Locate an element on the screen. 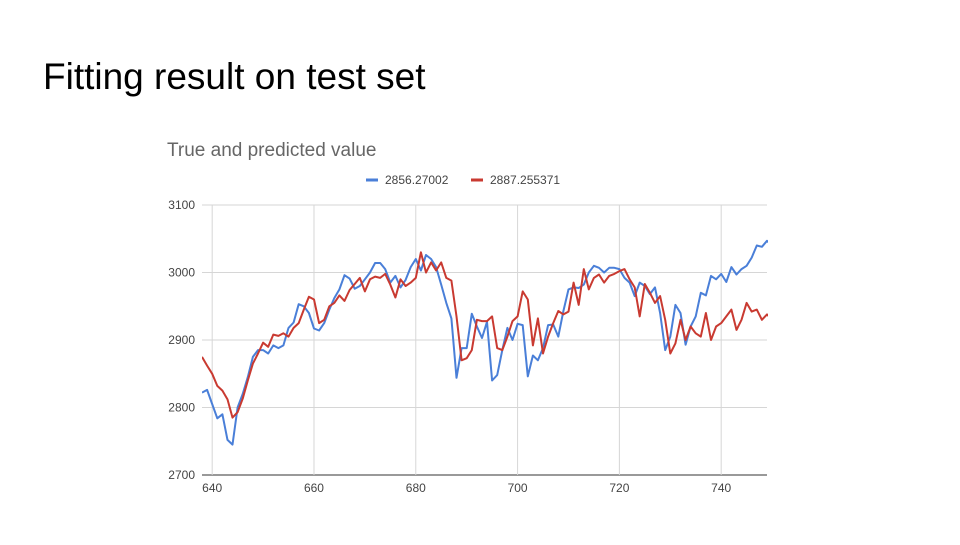  x-tick-label: 640 is located at coordinates (212, 488).